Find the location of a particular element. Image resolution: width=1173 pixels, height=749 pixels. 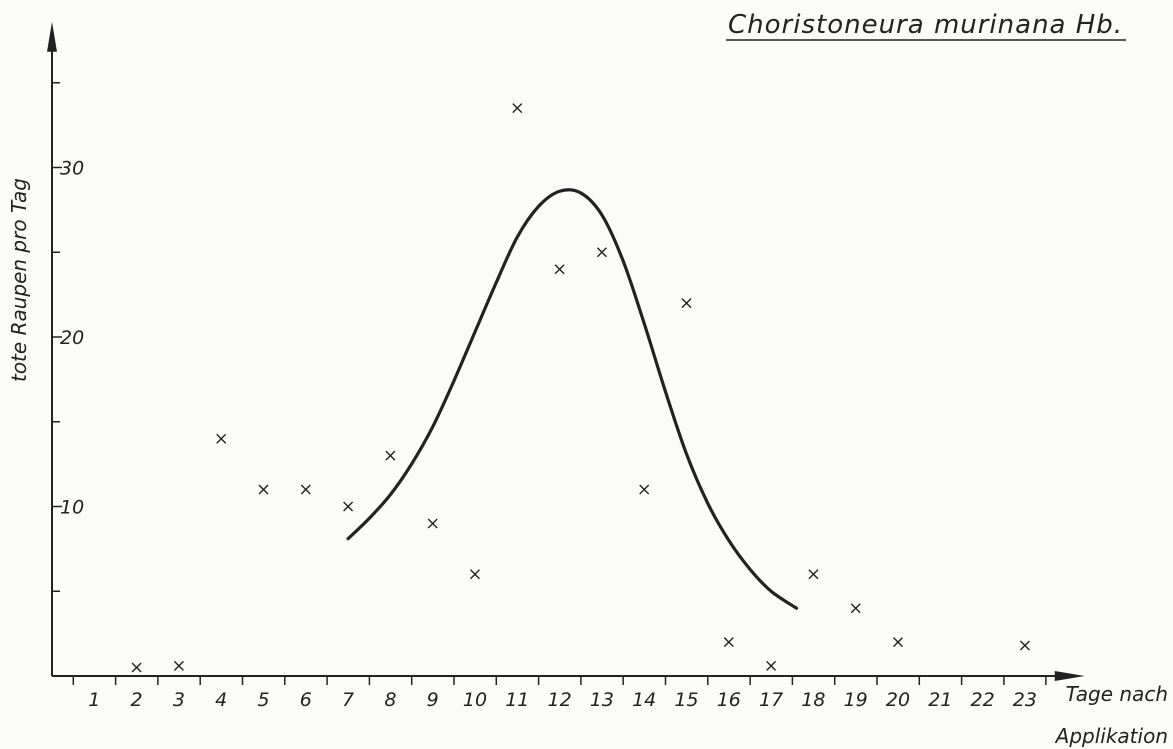

x-tick-label: 18 is located at coordinates (813, 700).